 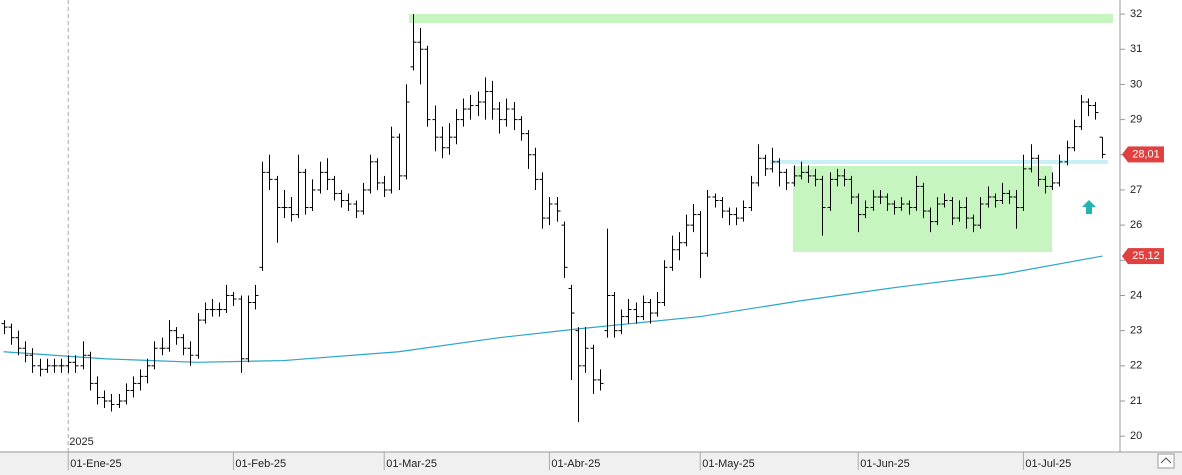 I want to click on breakout-line, so click(x=939, y=162).